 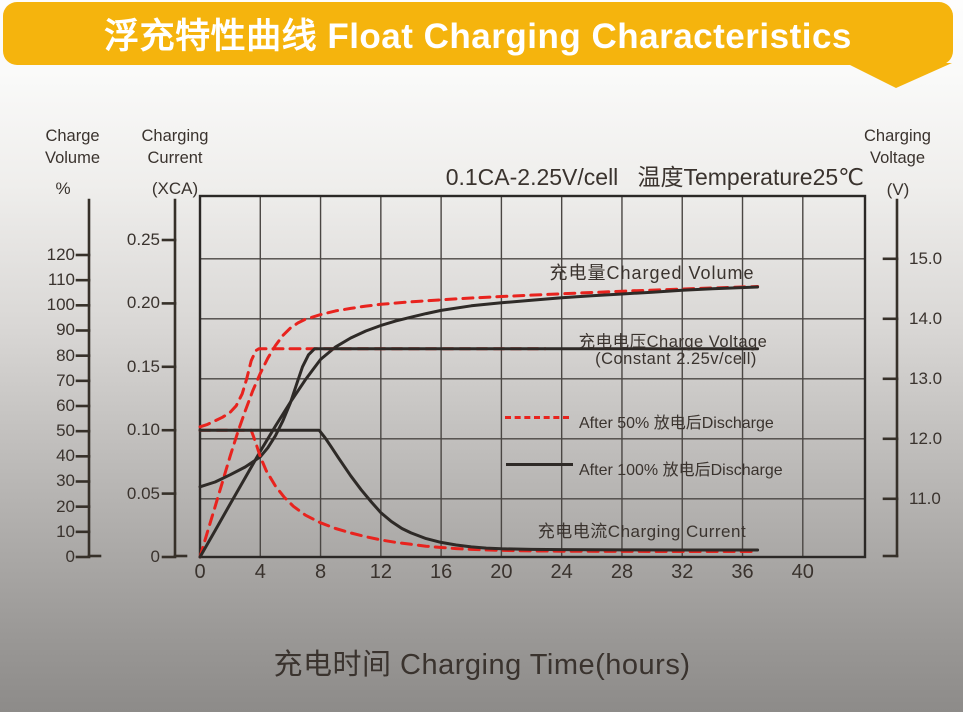 I want to click on series-charging_current_after_100_discharge, so click(x=479, y=490).